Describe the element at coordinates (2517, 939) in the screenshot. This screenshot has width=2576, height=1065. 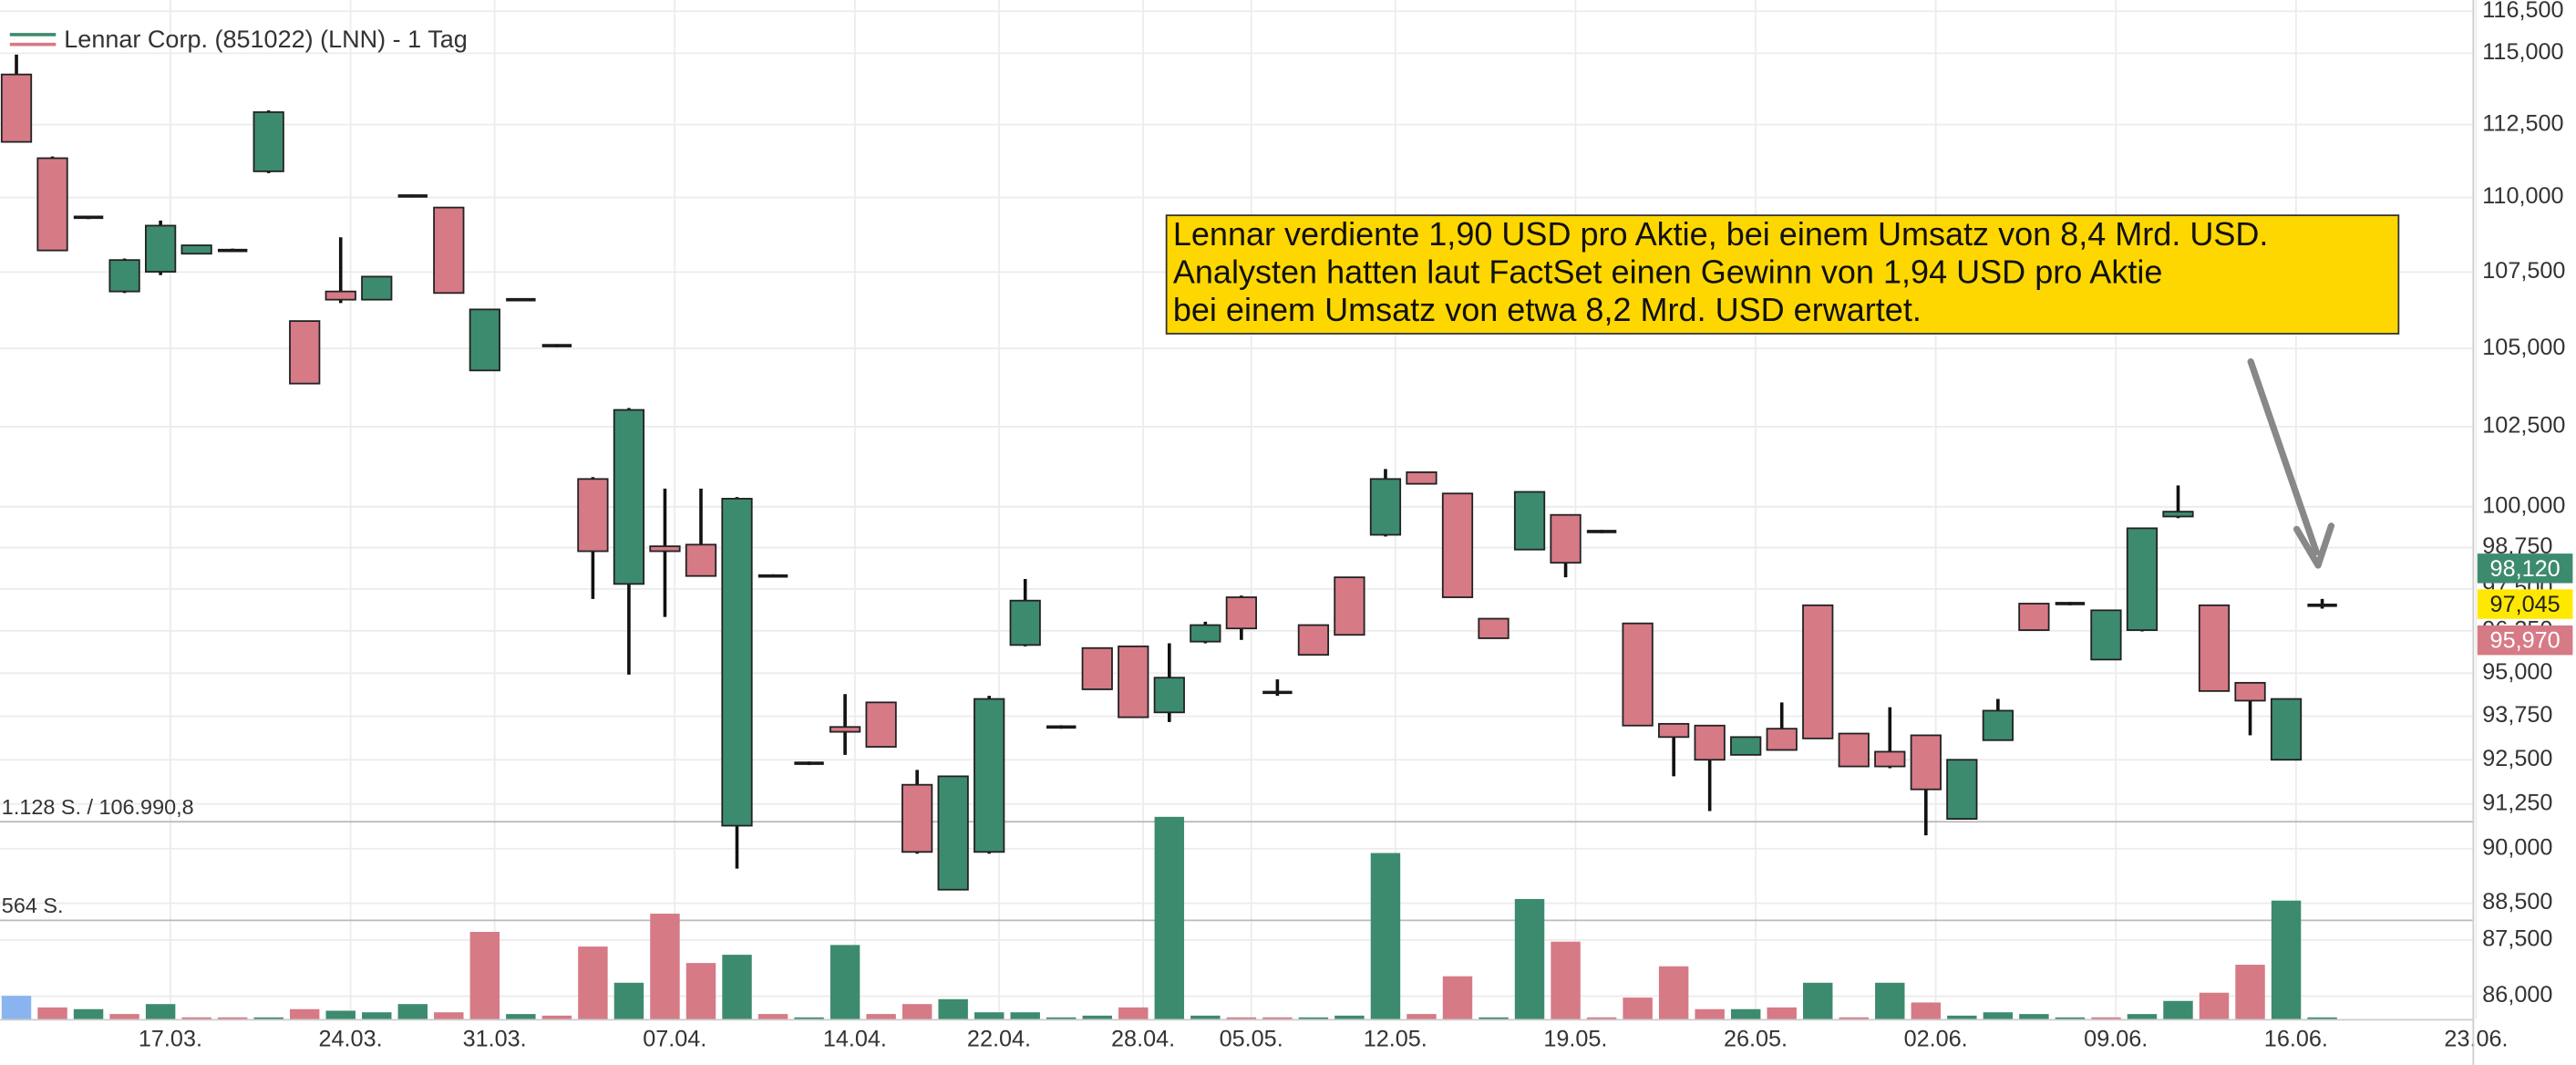
I see `y-tick-label: 87,500` at that location.